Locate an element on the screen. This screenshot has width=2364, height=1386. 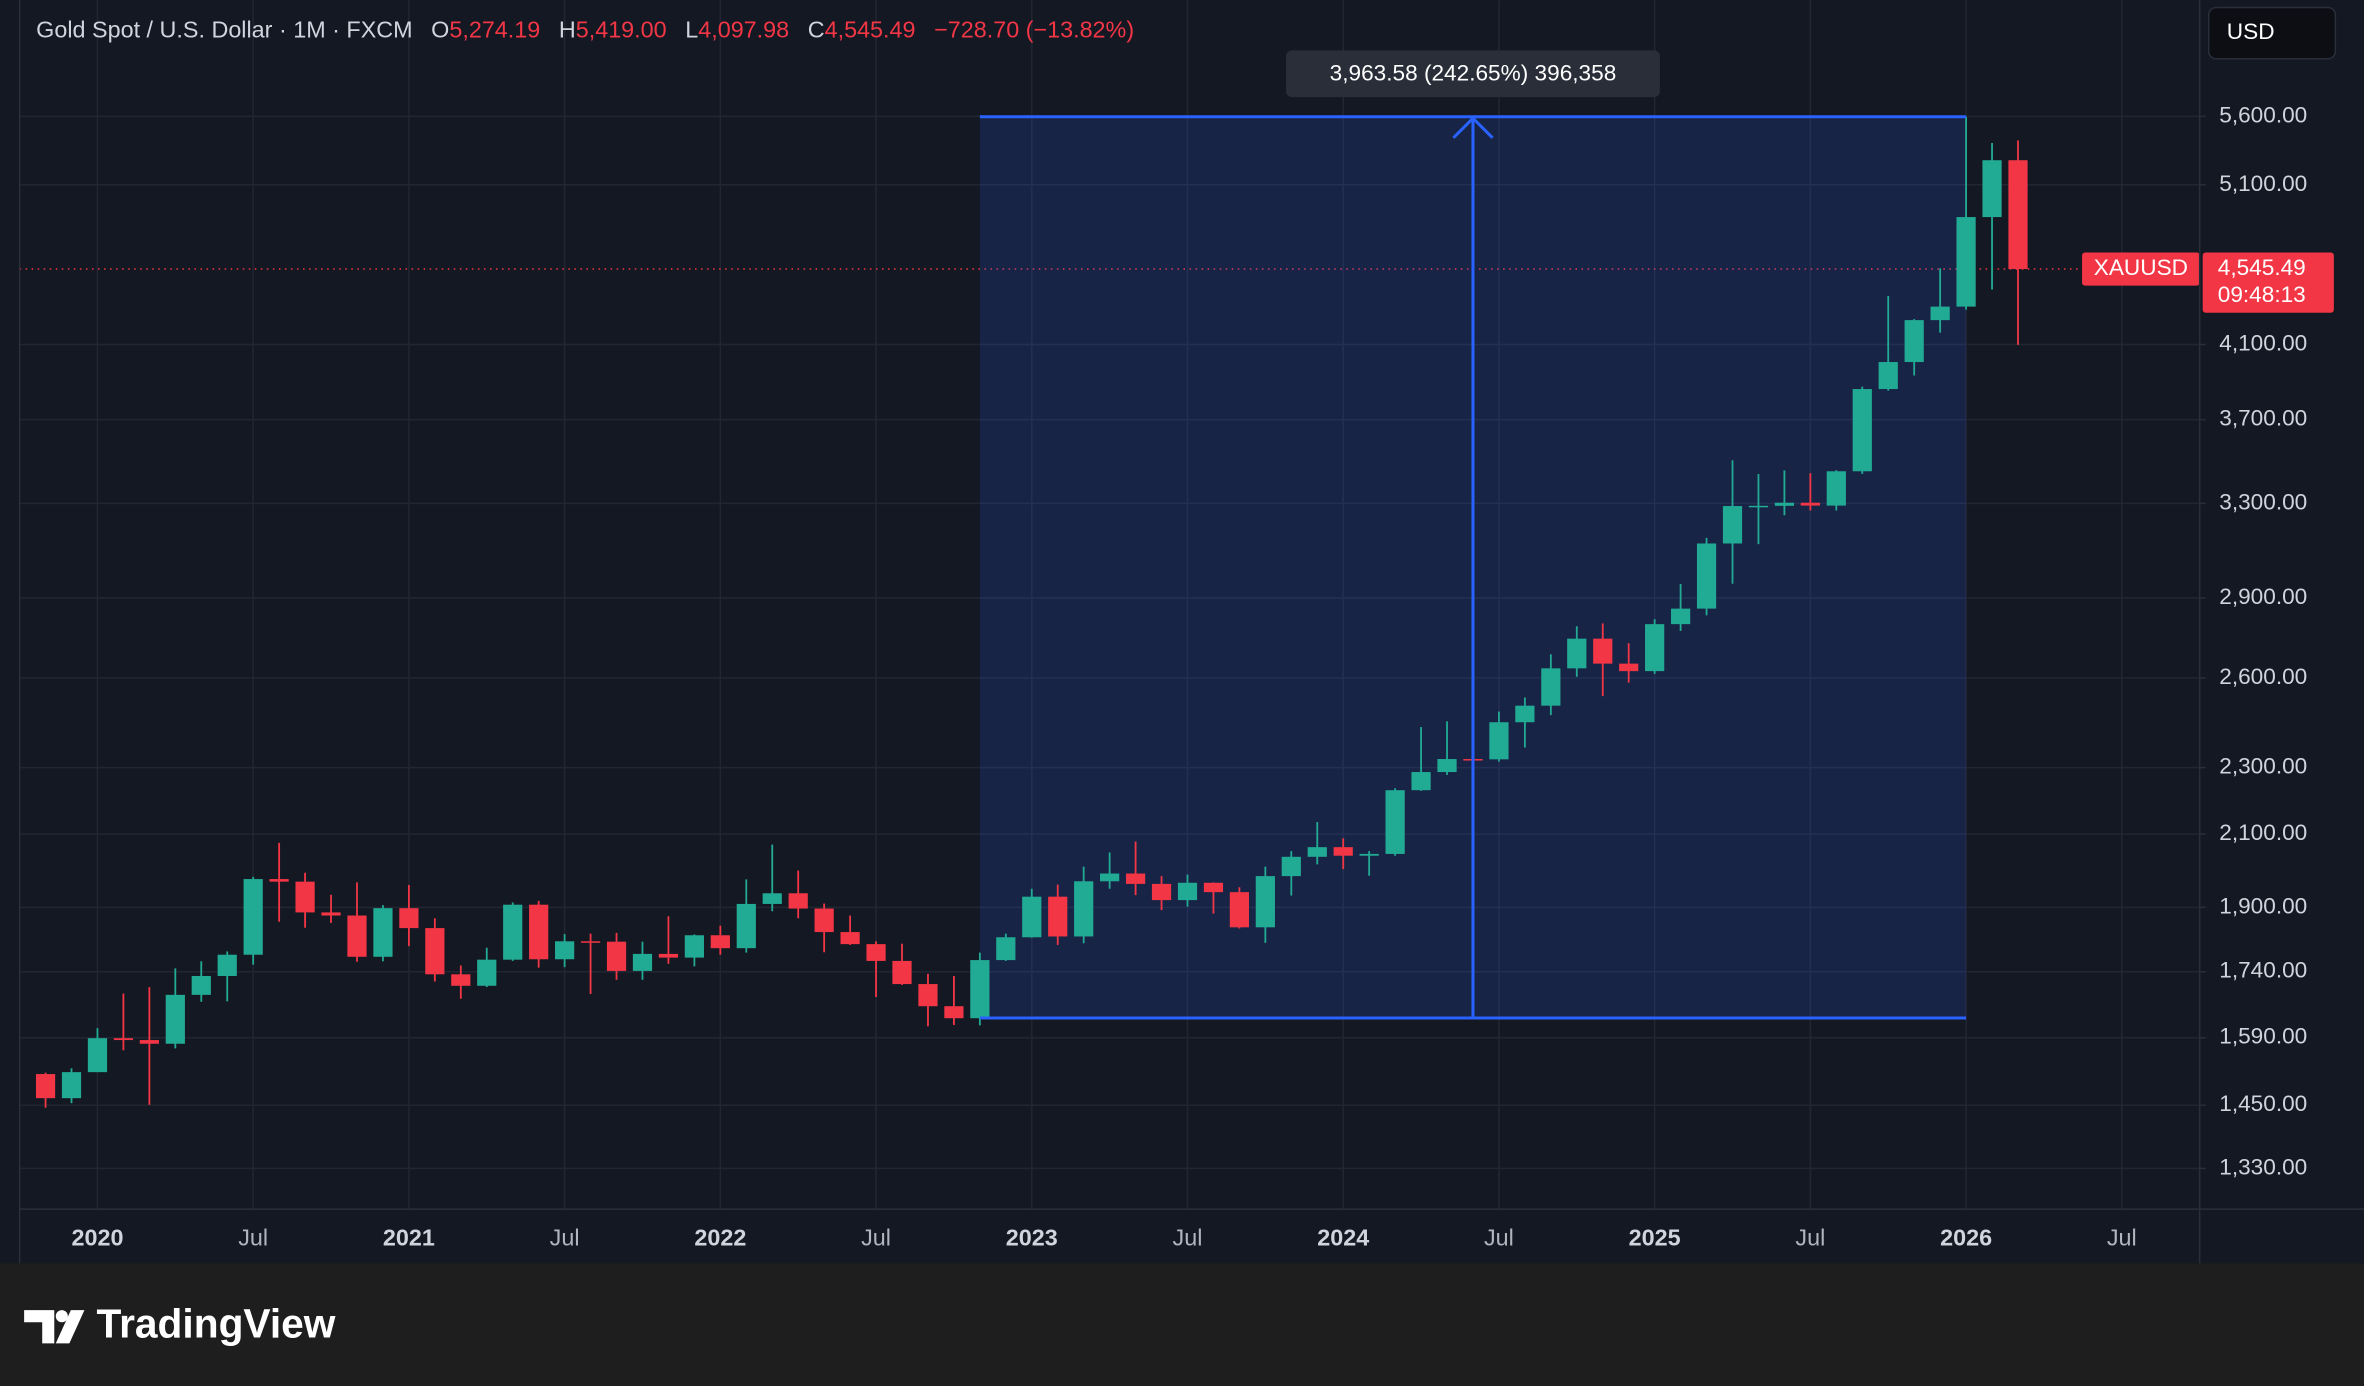
y-tick-label: 1,330.00 is located at coordinates (2263, 1166).